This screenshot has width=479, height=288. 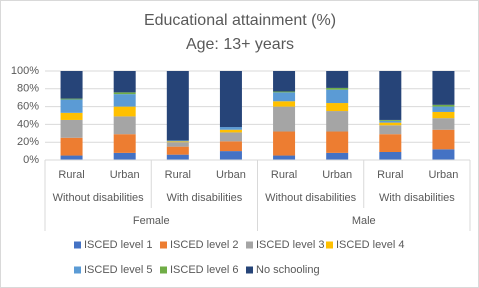 What do you see at coordinates (204, 245) in the screenshot?
I see `legend-label: ISCED level 2` at bounding box center [204, 245].